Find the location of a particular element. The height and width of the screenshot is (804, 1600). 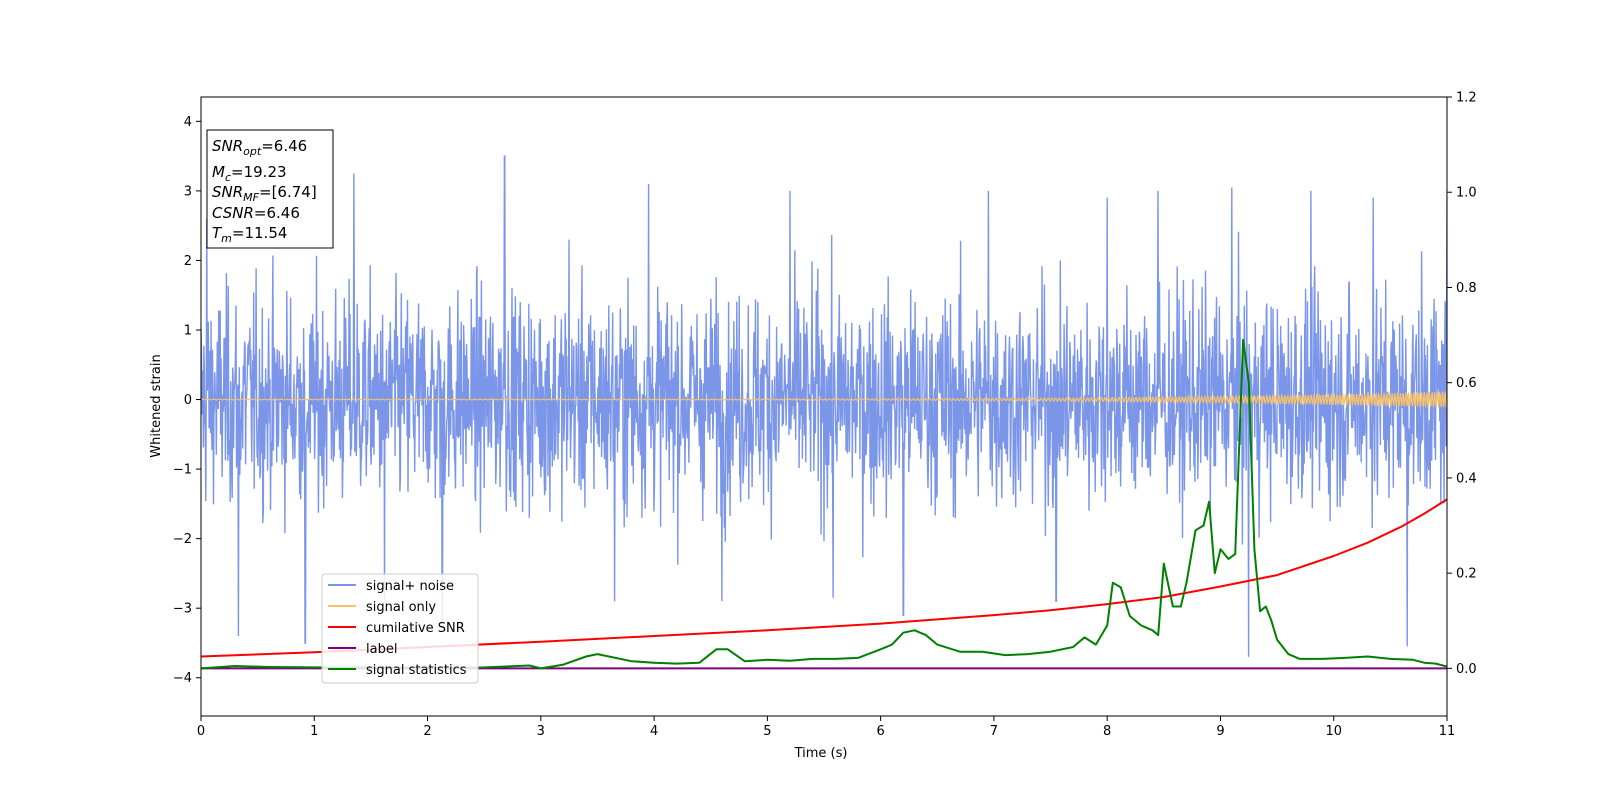

x-tick-label: 0 is located at coordinates (201, 731).